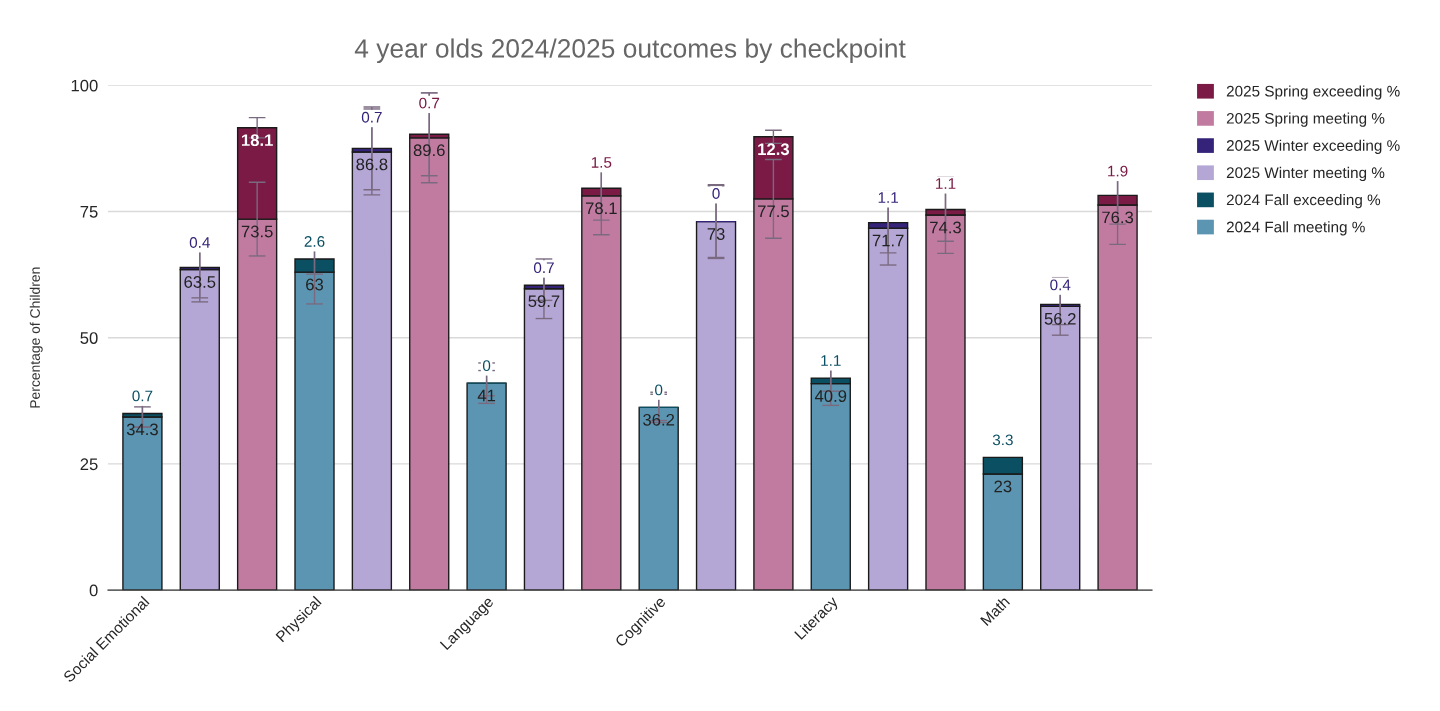 This screenshot has width=1440, height=711. Describe the element at coordinates (429, 150) in the screenshot. I see `data-label: 89.6` at that location.